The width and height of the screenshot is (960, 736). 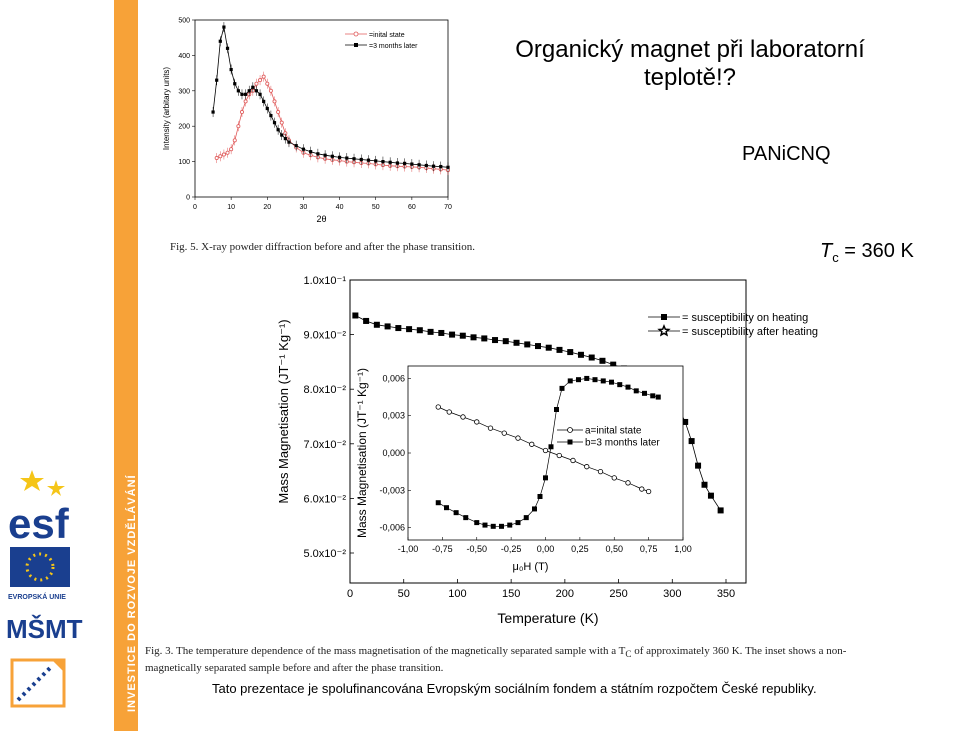 What do you see at coordinates (57, 365) in the screenshot?
I see `logo-column: esf EVROPSKÁ UNIE MŠMT` at bounding box center [57, 365].